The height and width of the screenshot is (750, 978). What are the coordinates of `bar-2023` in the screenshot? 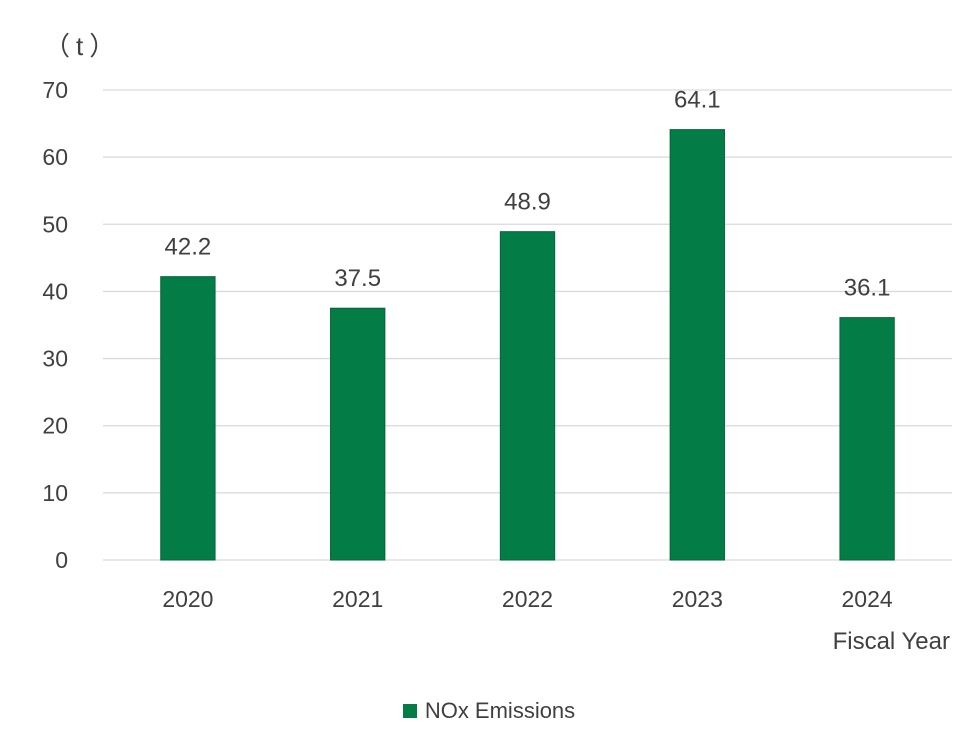 It's located at (697, 345).